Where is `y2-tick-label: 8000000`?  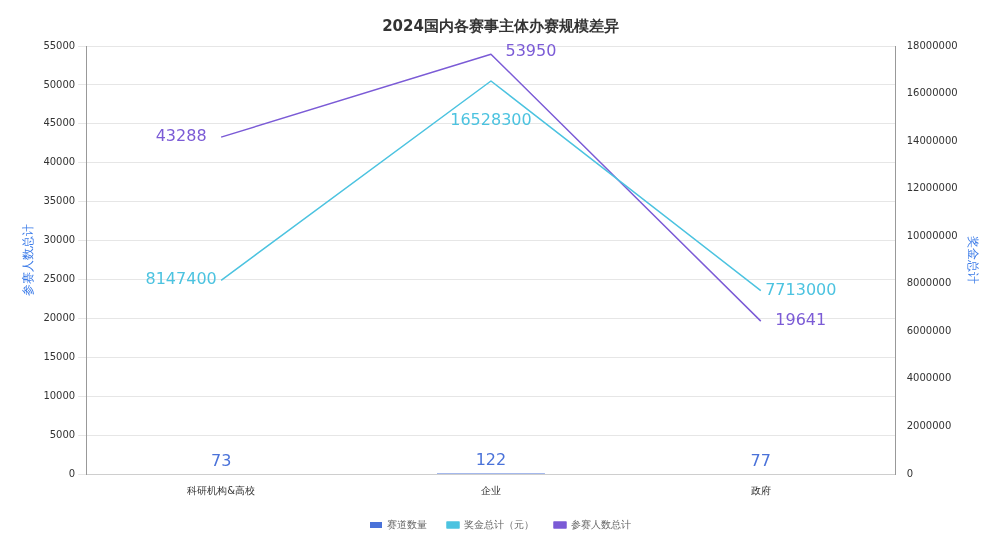
y2-tick-label: 8000000 is located at coordinates (929, 283).